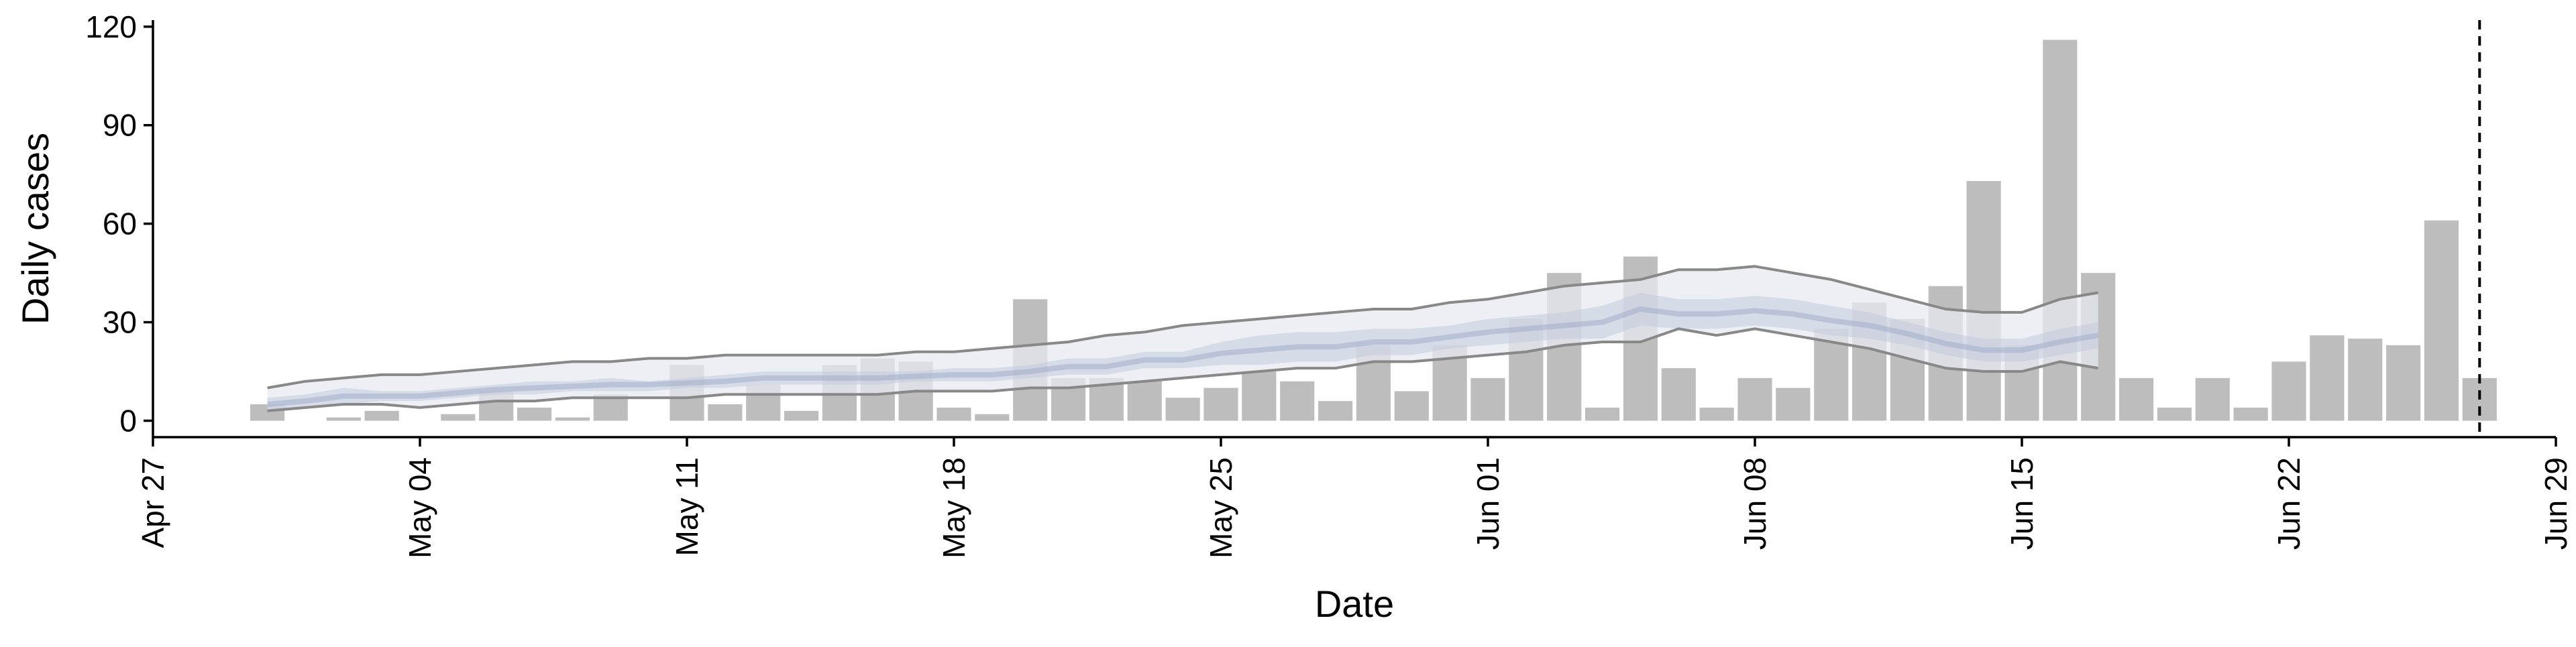  Describe the element at coordinates (111, 27) in the screenshot. I see `y-tick-label: 120` at that location.